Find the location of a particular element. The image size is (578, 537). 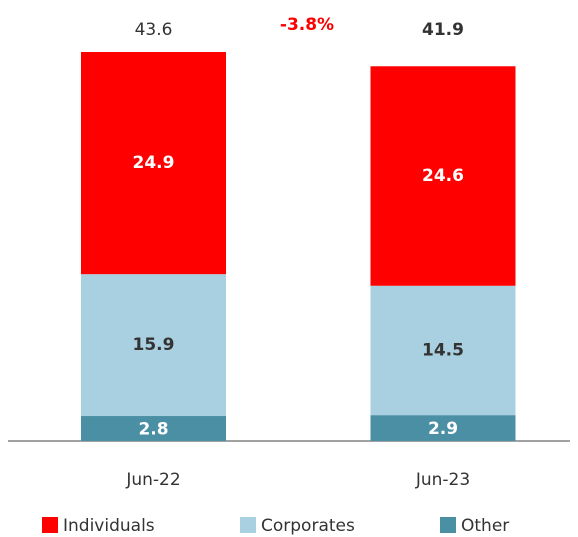

total-label: 41.9 is located at coordinates (443, 30).